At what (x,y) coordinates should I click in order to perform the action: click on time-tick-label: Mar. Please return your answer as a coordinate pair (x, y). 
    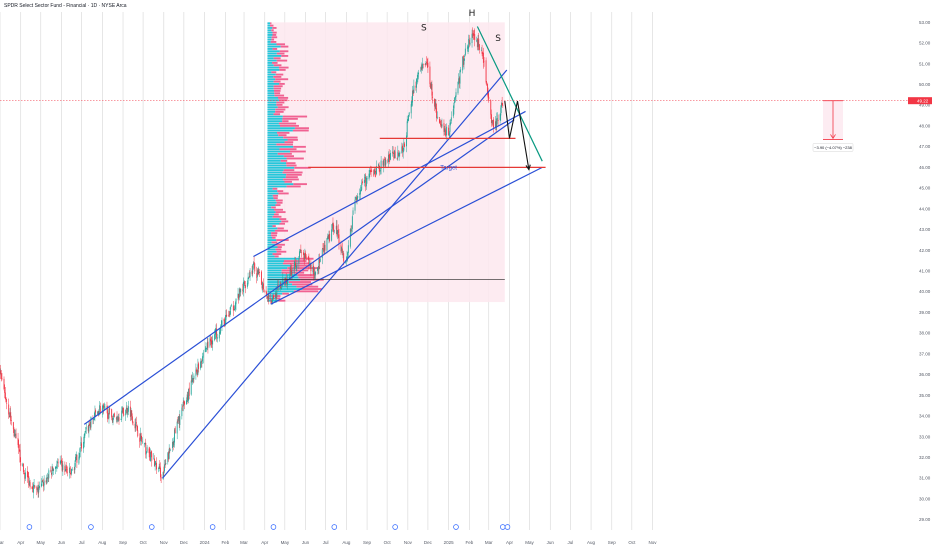
    Looking at the image, I should click on (244, 542).